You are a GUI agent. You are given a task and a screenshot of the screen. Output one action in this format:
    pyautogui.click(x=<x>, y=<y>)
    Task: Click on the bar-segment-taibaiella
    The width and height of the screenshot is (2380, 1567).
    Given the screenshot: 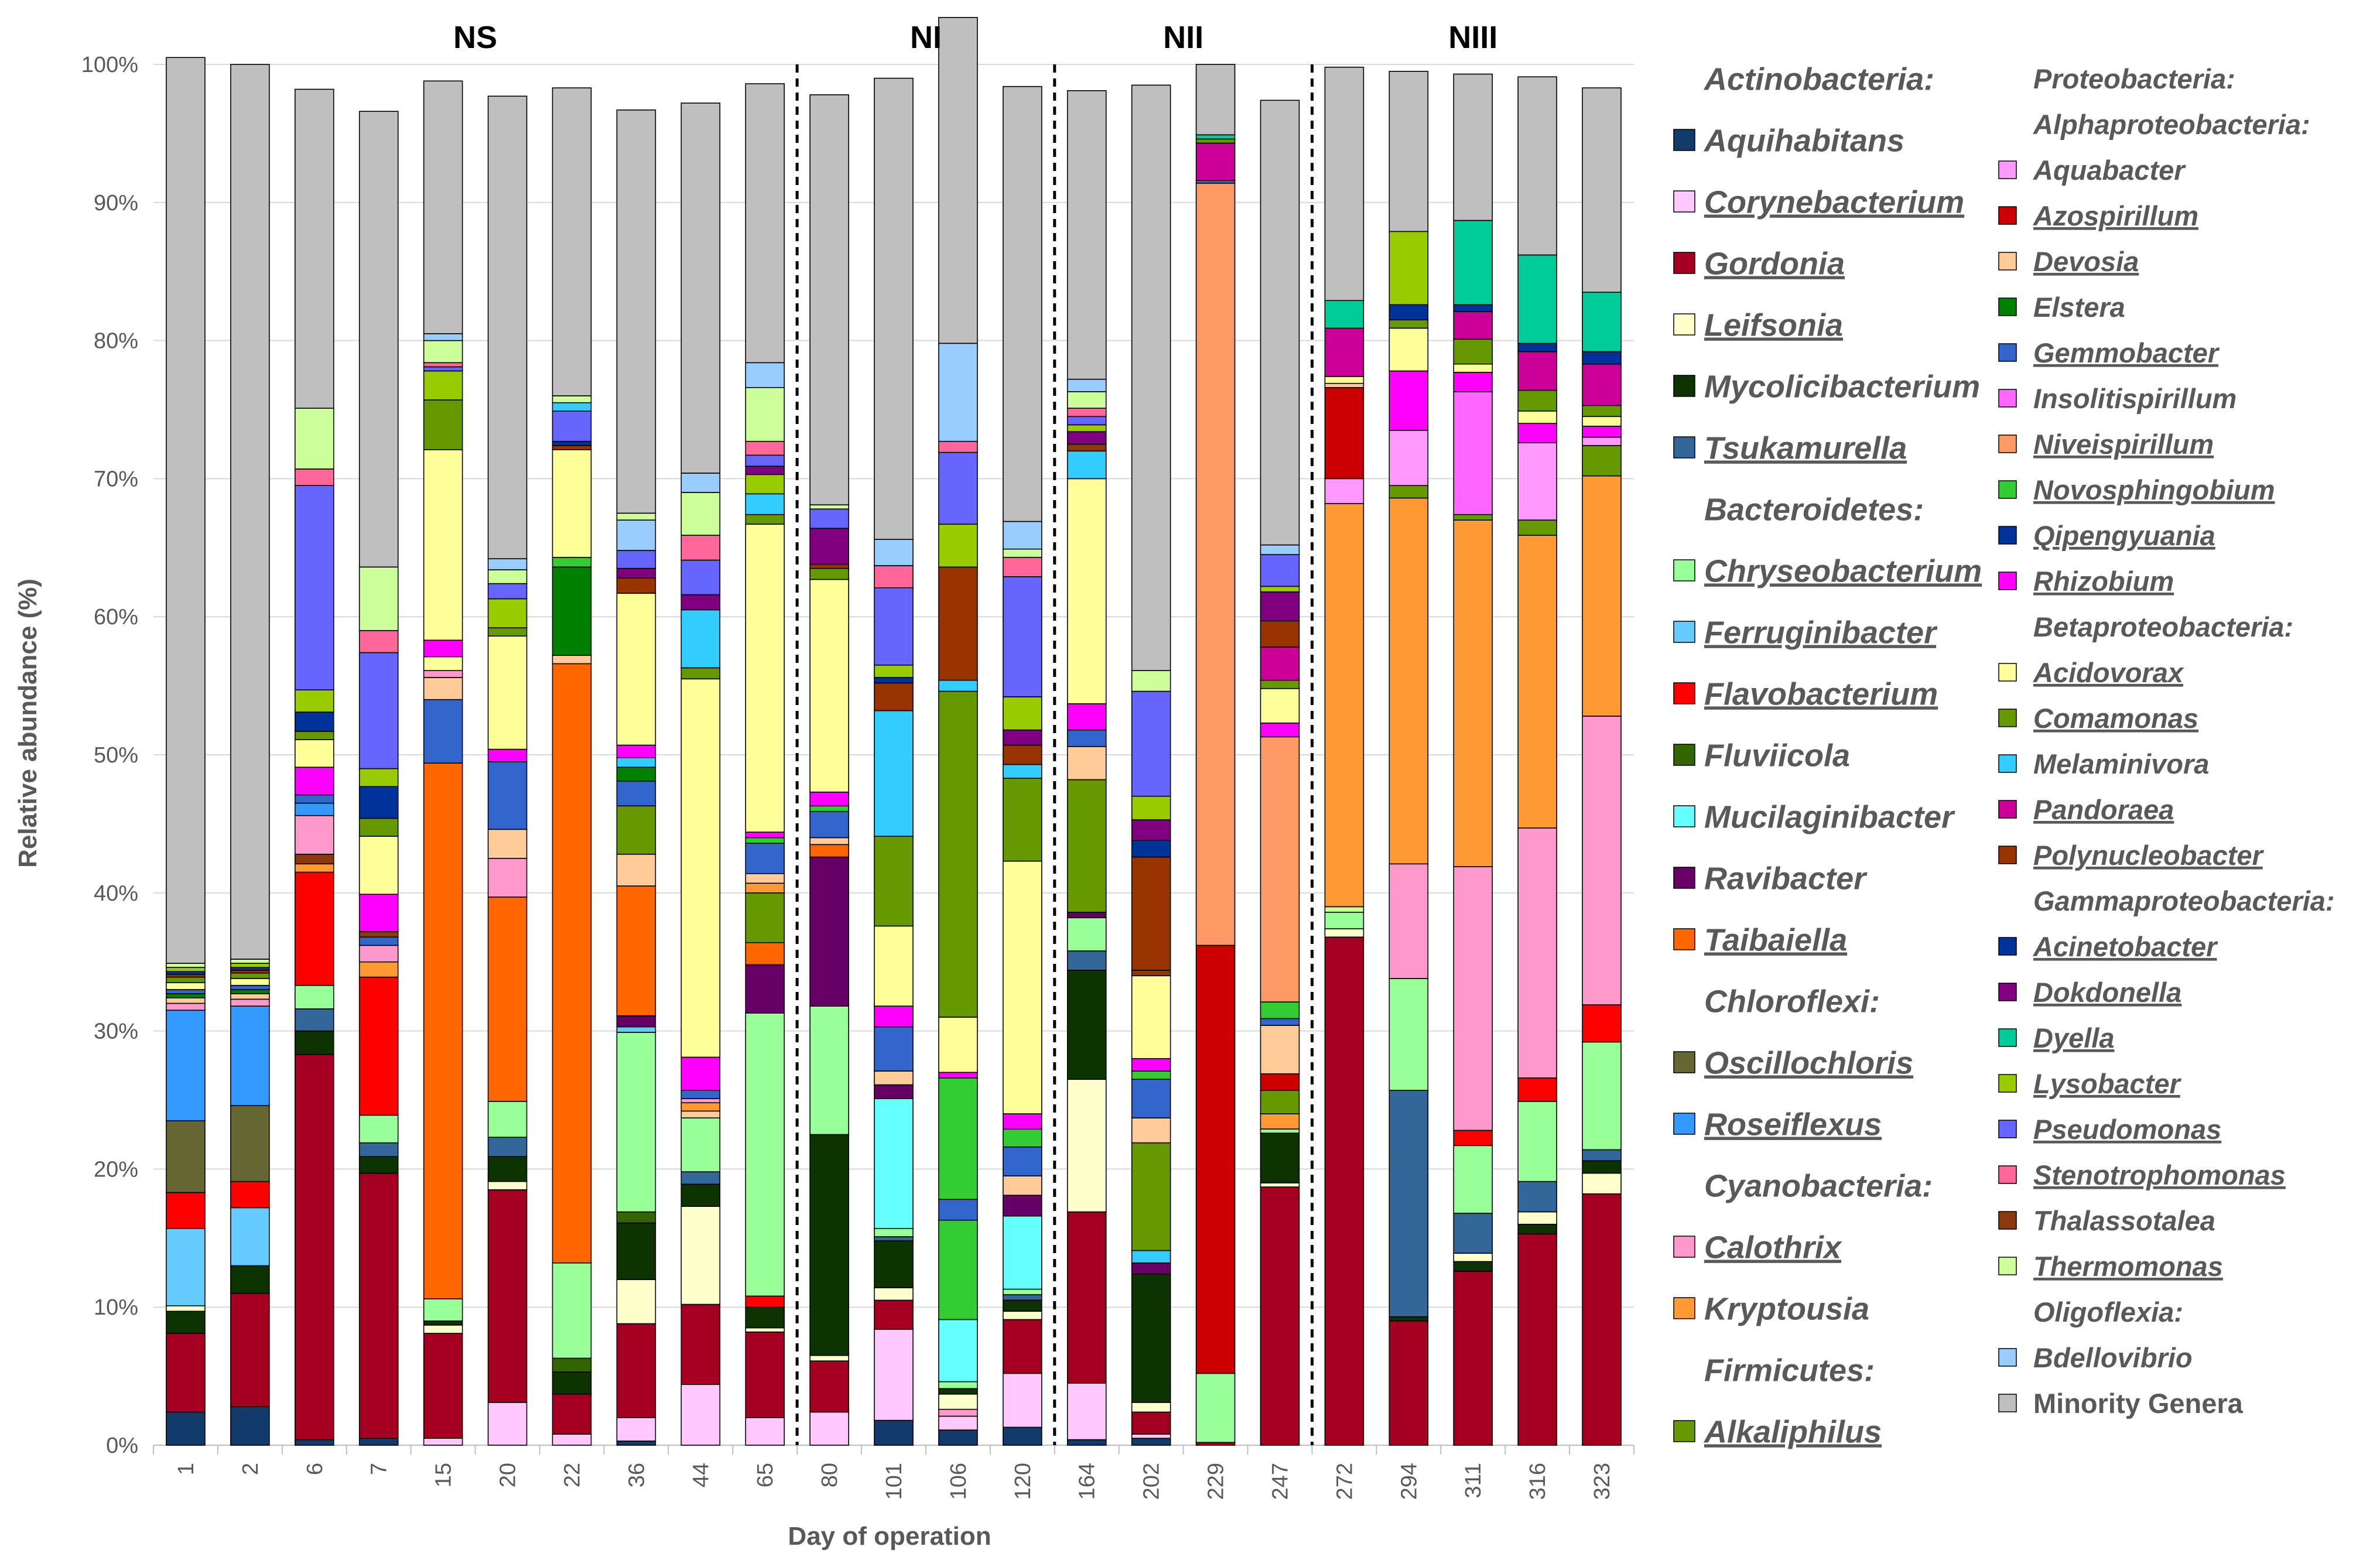 What is the action you would take?
    pyautogui.click(x=636, y=951)
    